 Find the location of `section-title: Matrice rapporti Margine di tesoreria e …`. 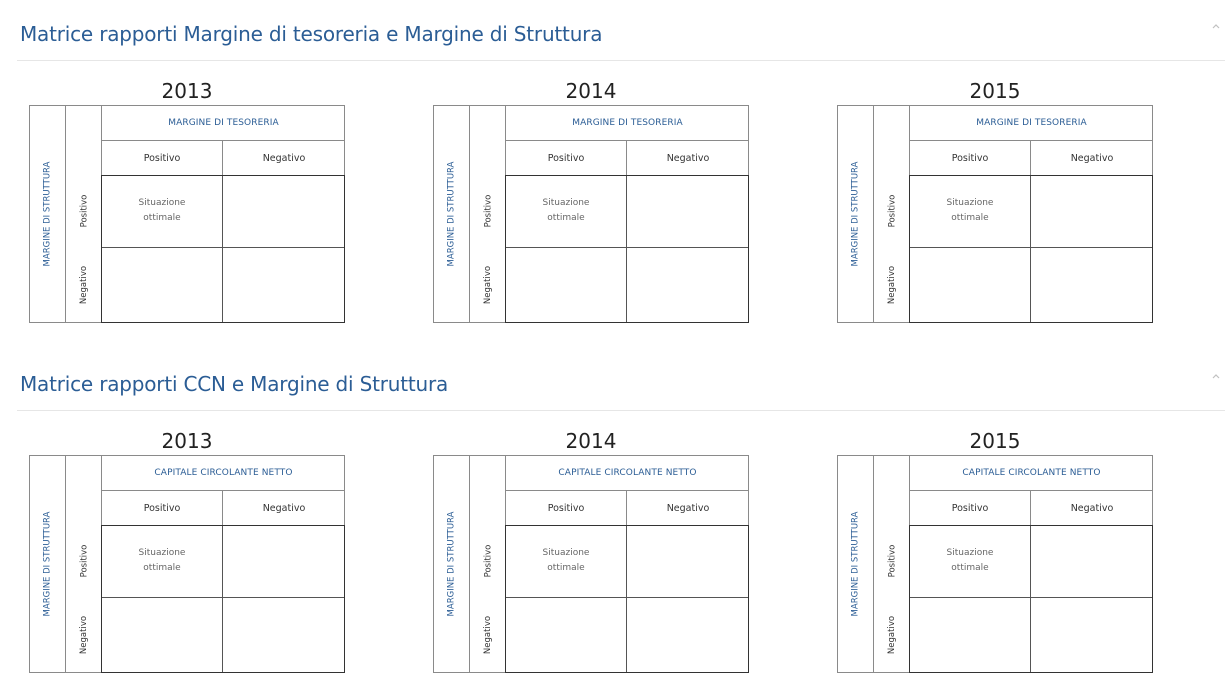

section-title: Matrice rapporti Margine di tesoreria e … is located at coordinates (311, 34).